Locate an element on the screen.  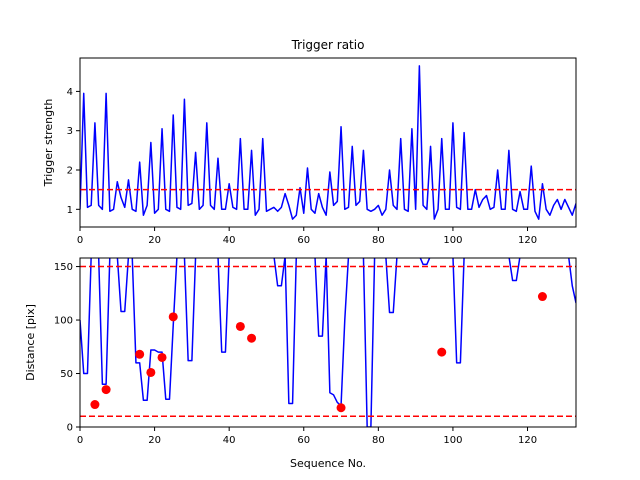
distance-x-tick-label: 60 is located at coordinates (303, 440).